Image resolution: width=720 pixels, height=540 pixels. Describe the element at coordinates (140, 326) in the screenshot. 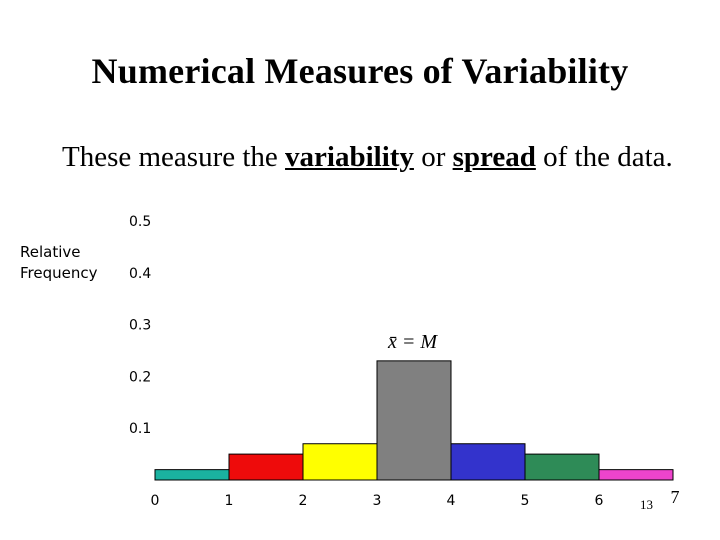

I see `y-tick-label: 0.3` at that location.